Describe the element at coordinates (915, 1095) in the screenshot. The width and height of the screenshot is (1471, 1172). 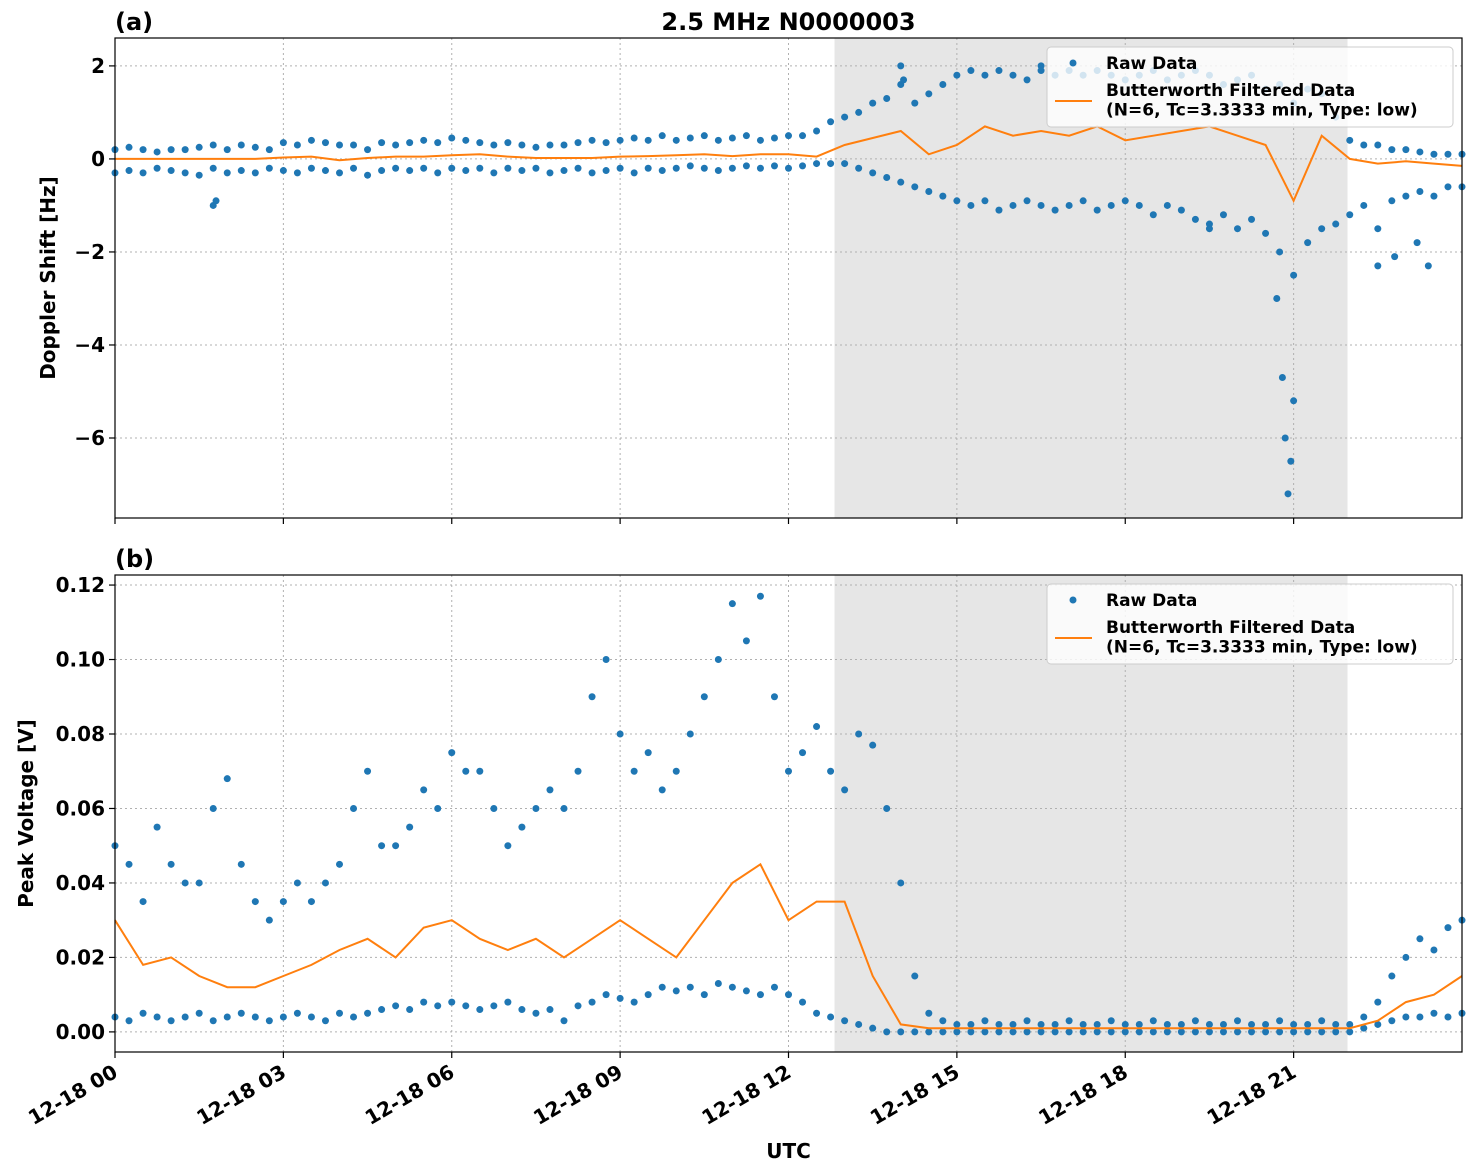
I see `x-tick-label: 12-18 15` at that location.